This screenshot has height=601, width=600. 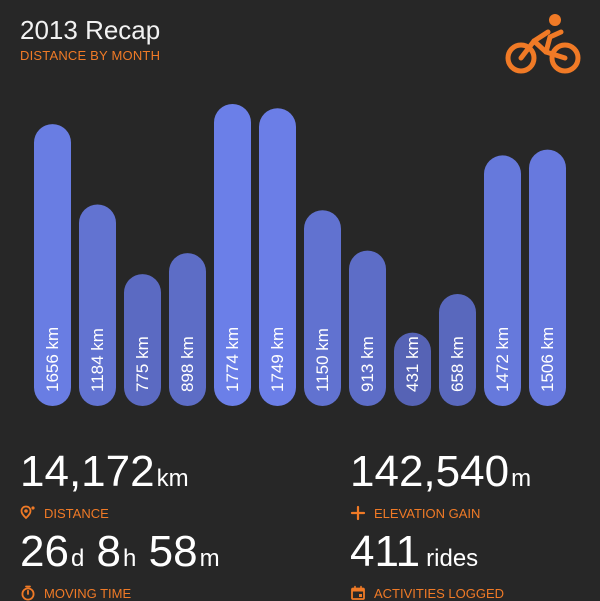 What do you see at coordinates (358, 592) in the screenshot?
I see `calendar-icon` at bounding box center [358, 592].